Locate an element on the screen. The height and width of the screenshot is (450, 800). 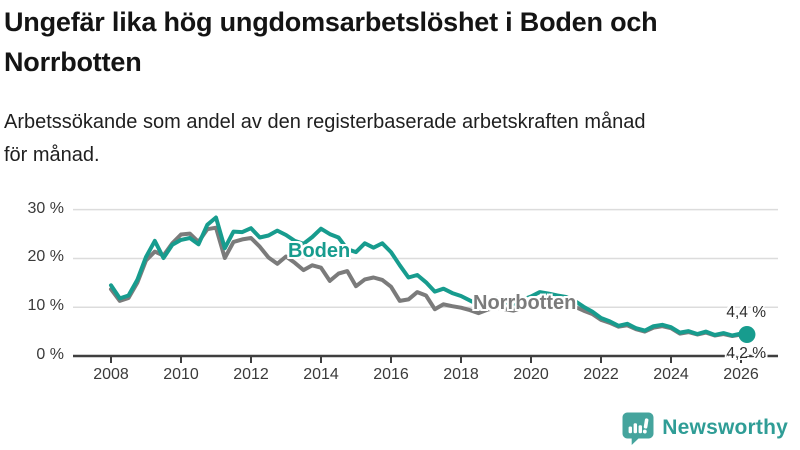
series-label-norrbotten: Norrbotten is located at coordinates (525, 303).